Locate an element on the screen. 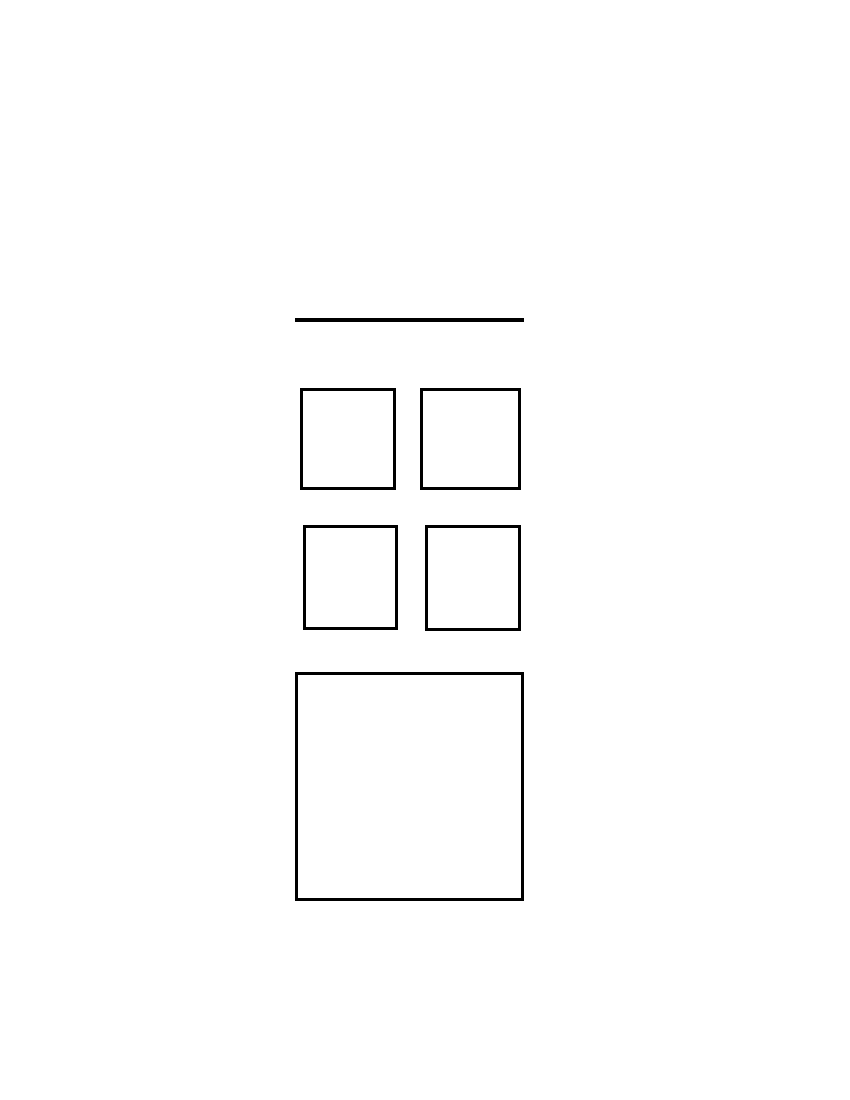 The height and width of the screenshot is (1100, 850). zoom-window-left is located at coordinates (348, 439).